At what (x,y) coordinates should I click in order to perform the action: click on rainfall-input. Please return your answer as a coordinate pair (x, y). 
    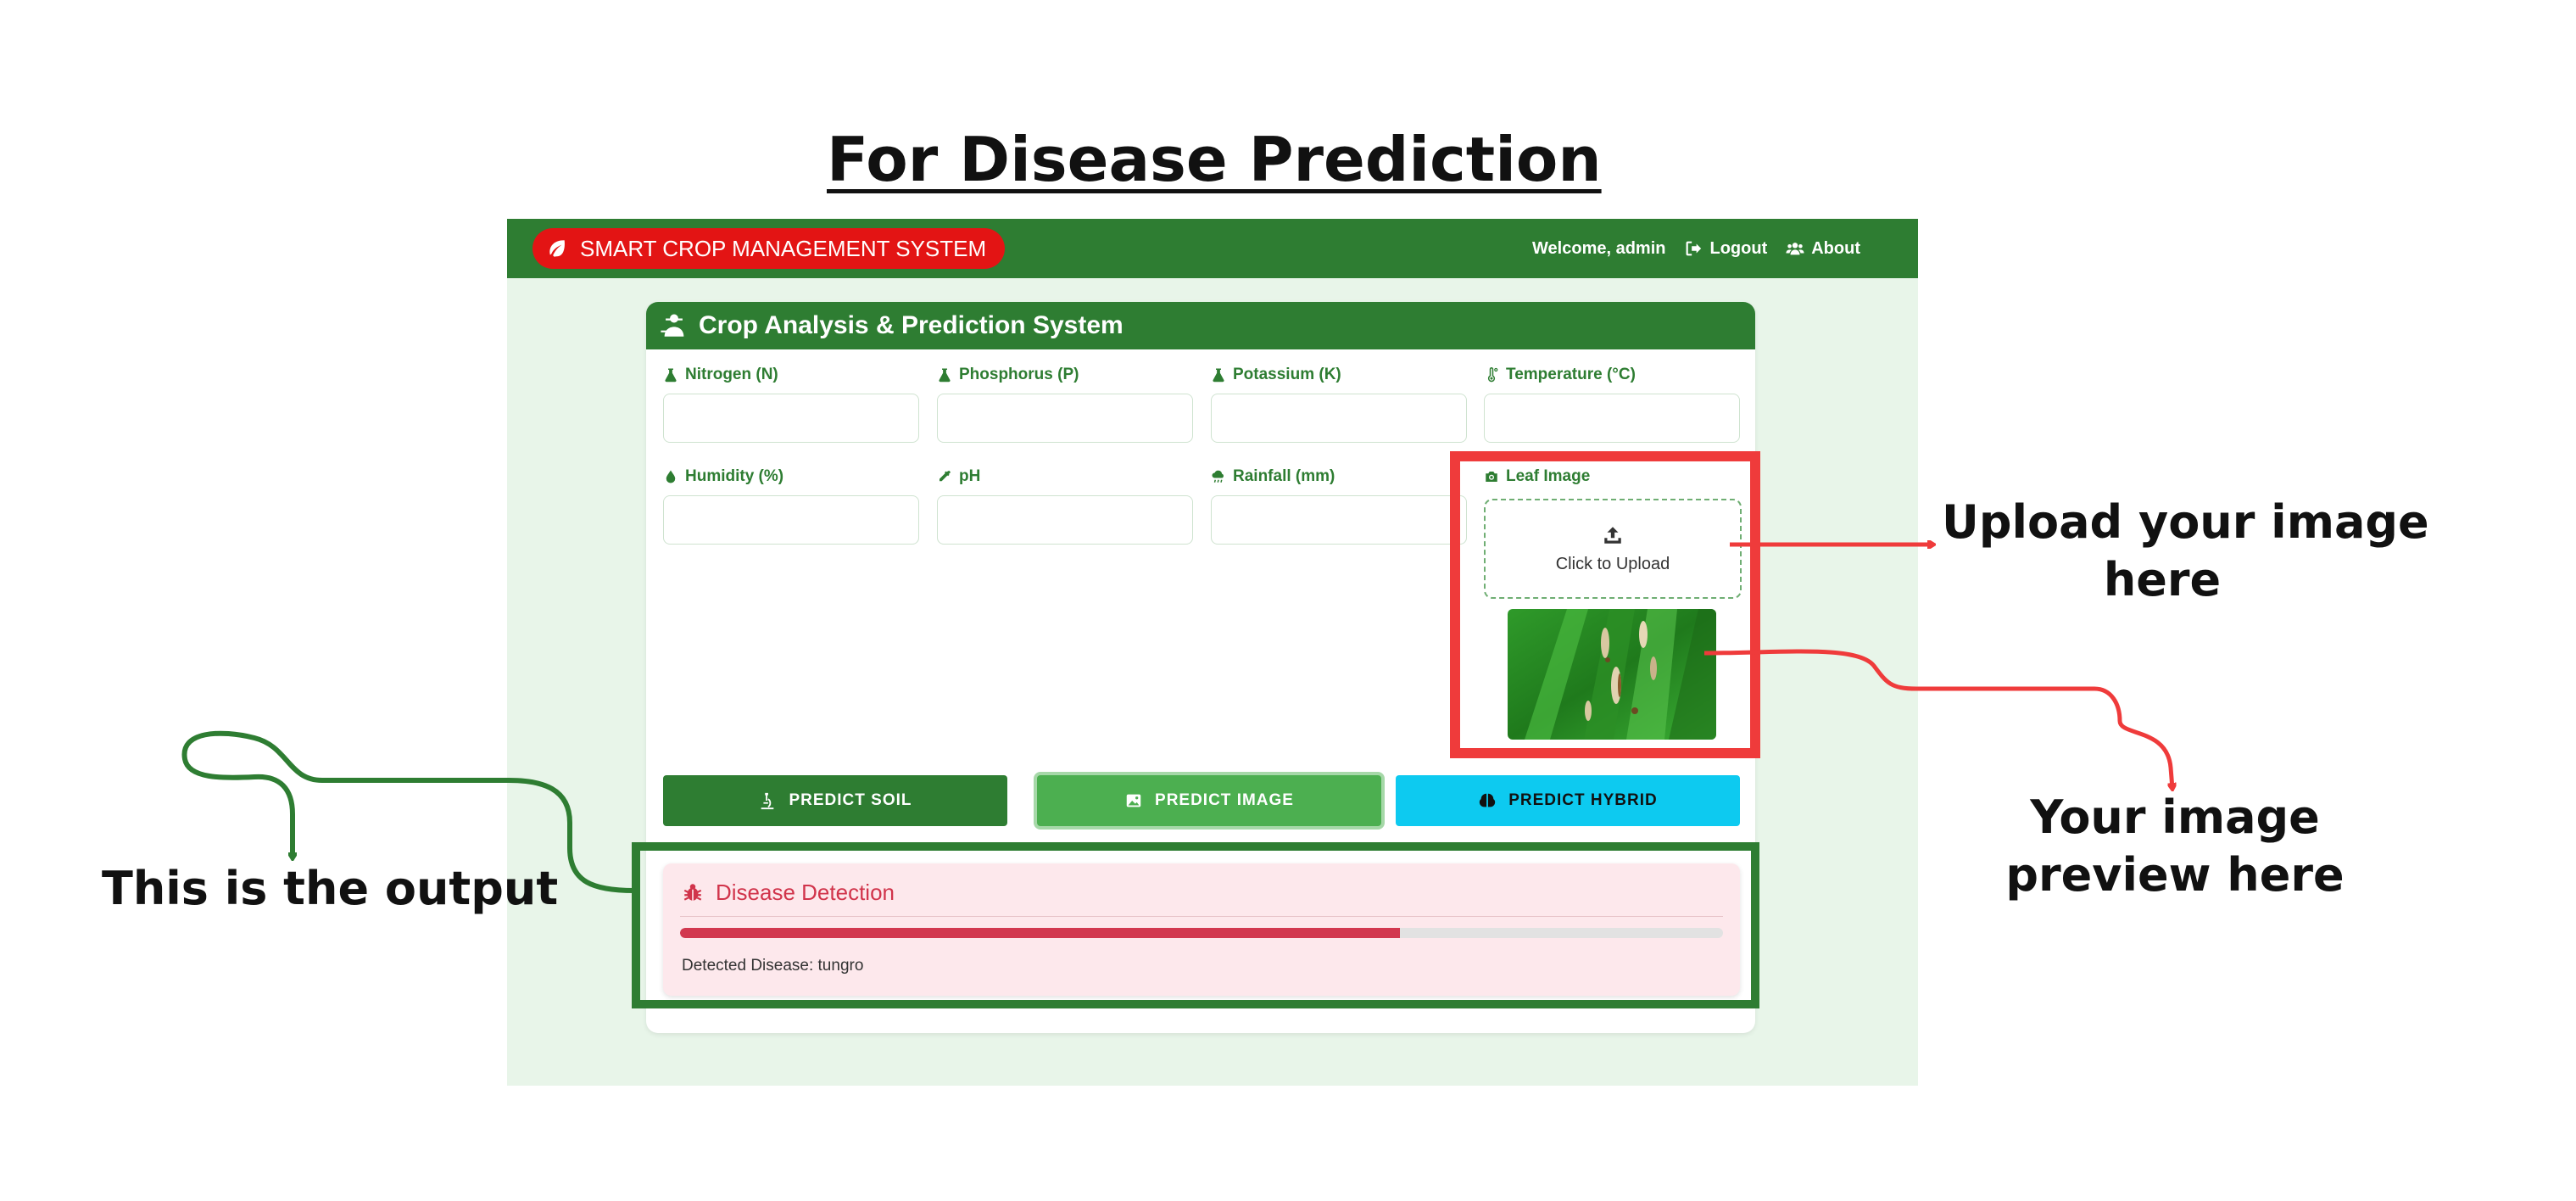
    Looking at the image, I should click on (1339, 520).